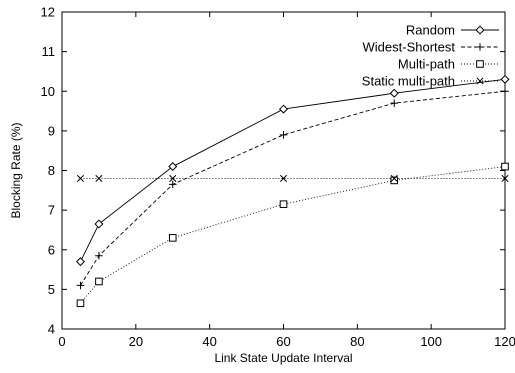  Describe the element at coordinates (48, 12) in the screenshot. I see `y-tick-label: 12` at that location.